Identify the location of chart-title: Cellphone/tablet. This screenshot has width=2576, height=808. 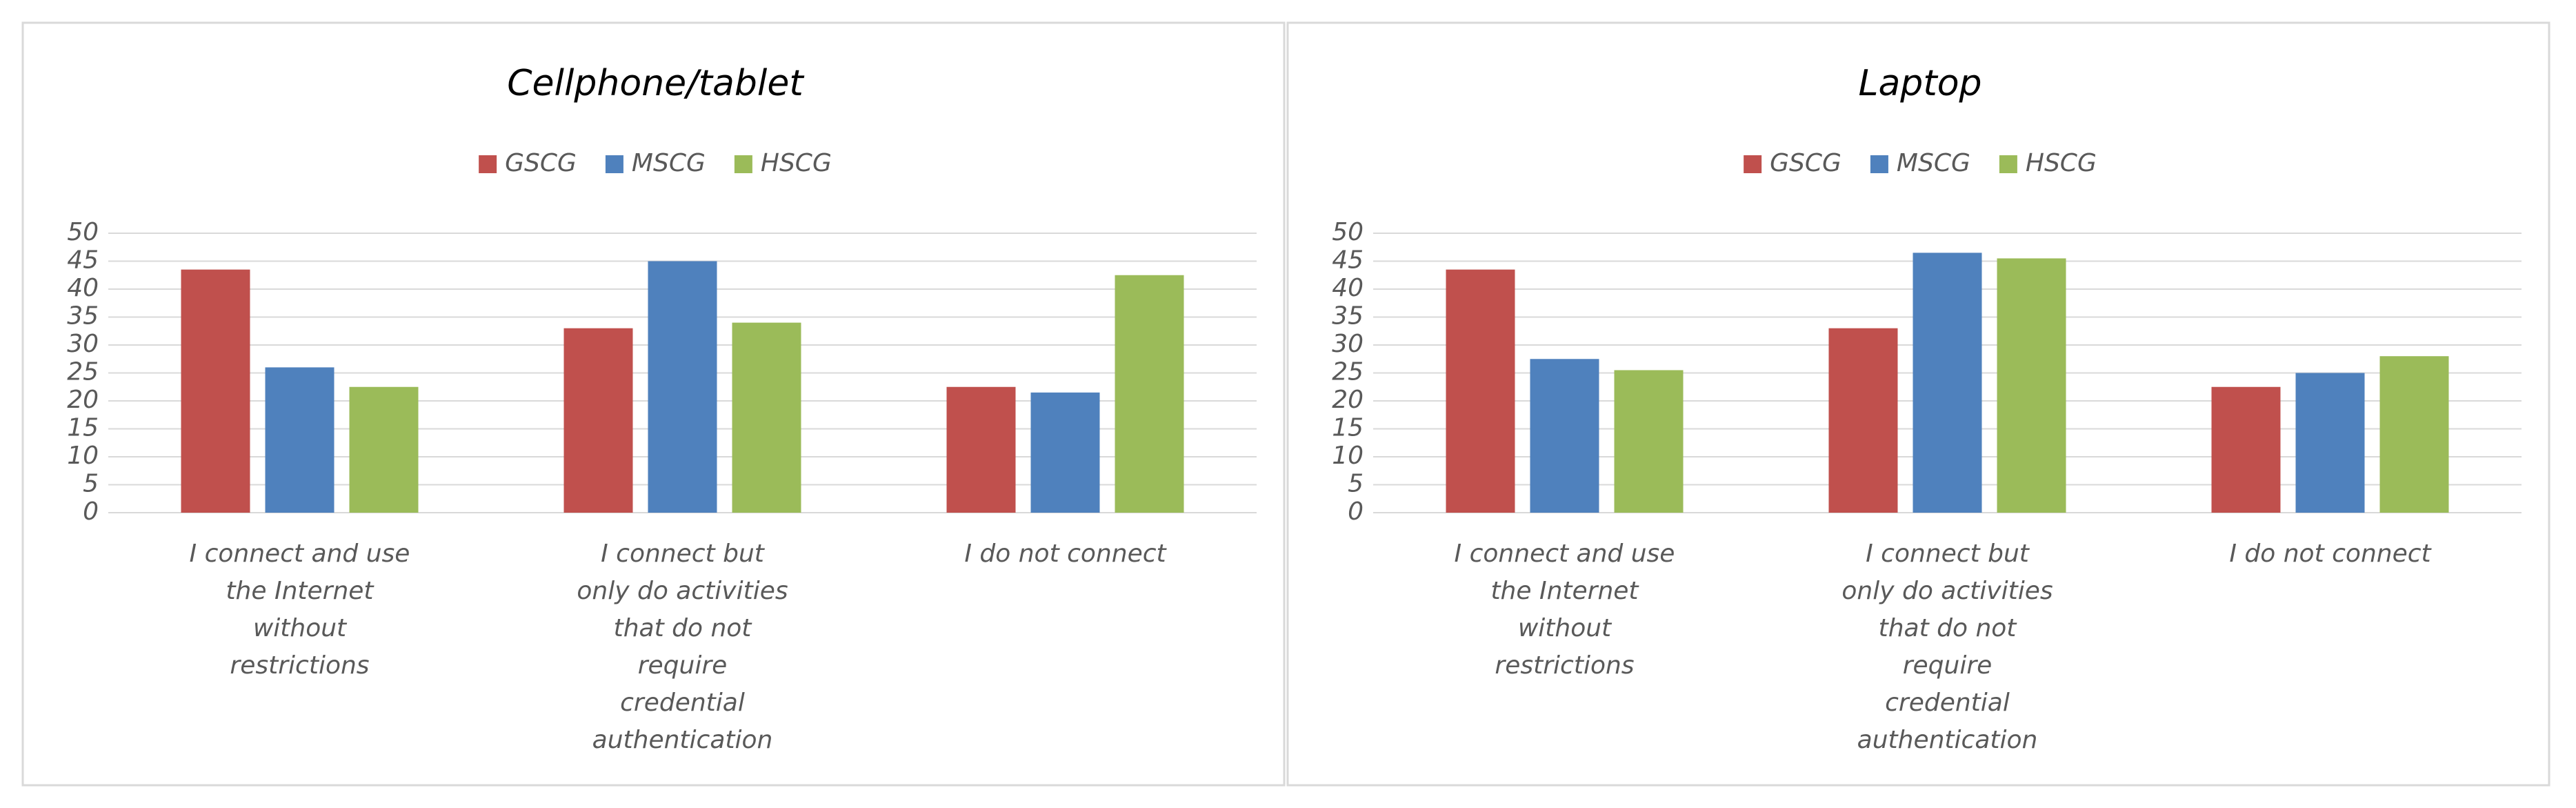
(655, 84).